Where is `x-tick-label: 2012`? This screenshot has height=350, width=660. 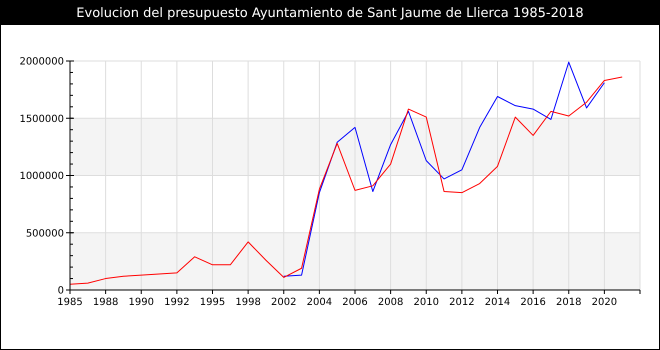
x-tick-label: 2012 is located at coordinates (462, 302).